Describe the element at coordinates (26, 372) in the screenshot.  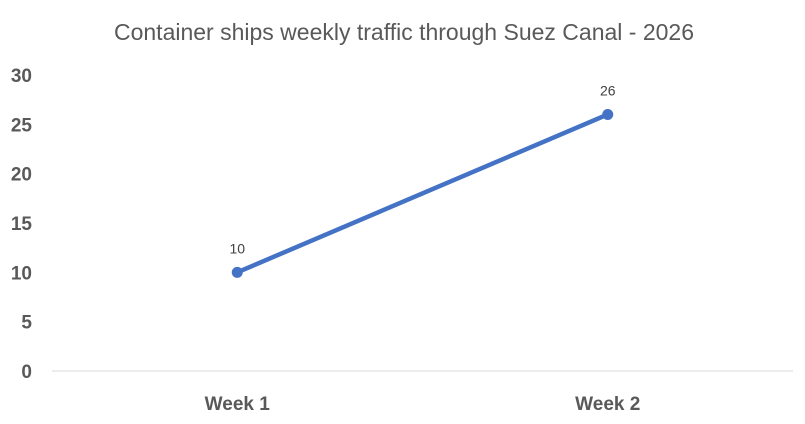
I see `y-tick-label: 0` at that location.